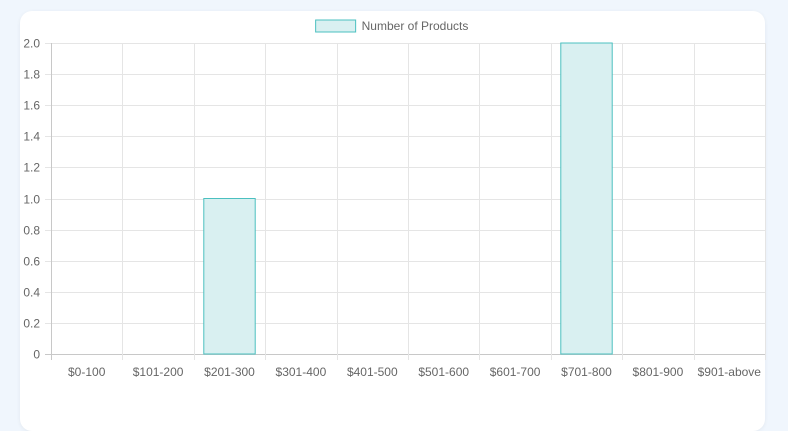  What do you see at coordinates (31, 231) in the screenshot?
I see `y-tick-label: 0.8` at bounding box center [31, 231].